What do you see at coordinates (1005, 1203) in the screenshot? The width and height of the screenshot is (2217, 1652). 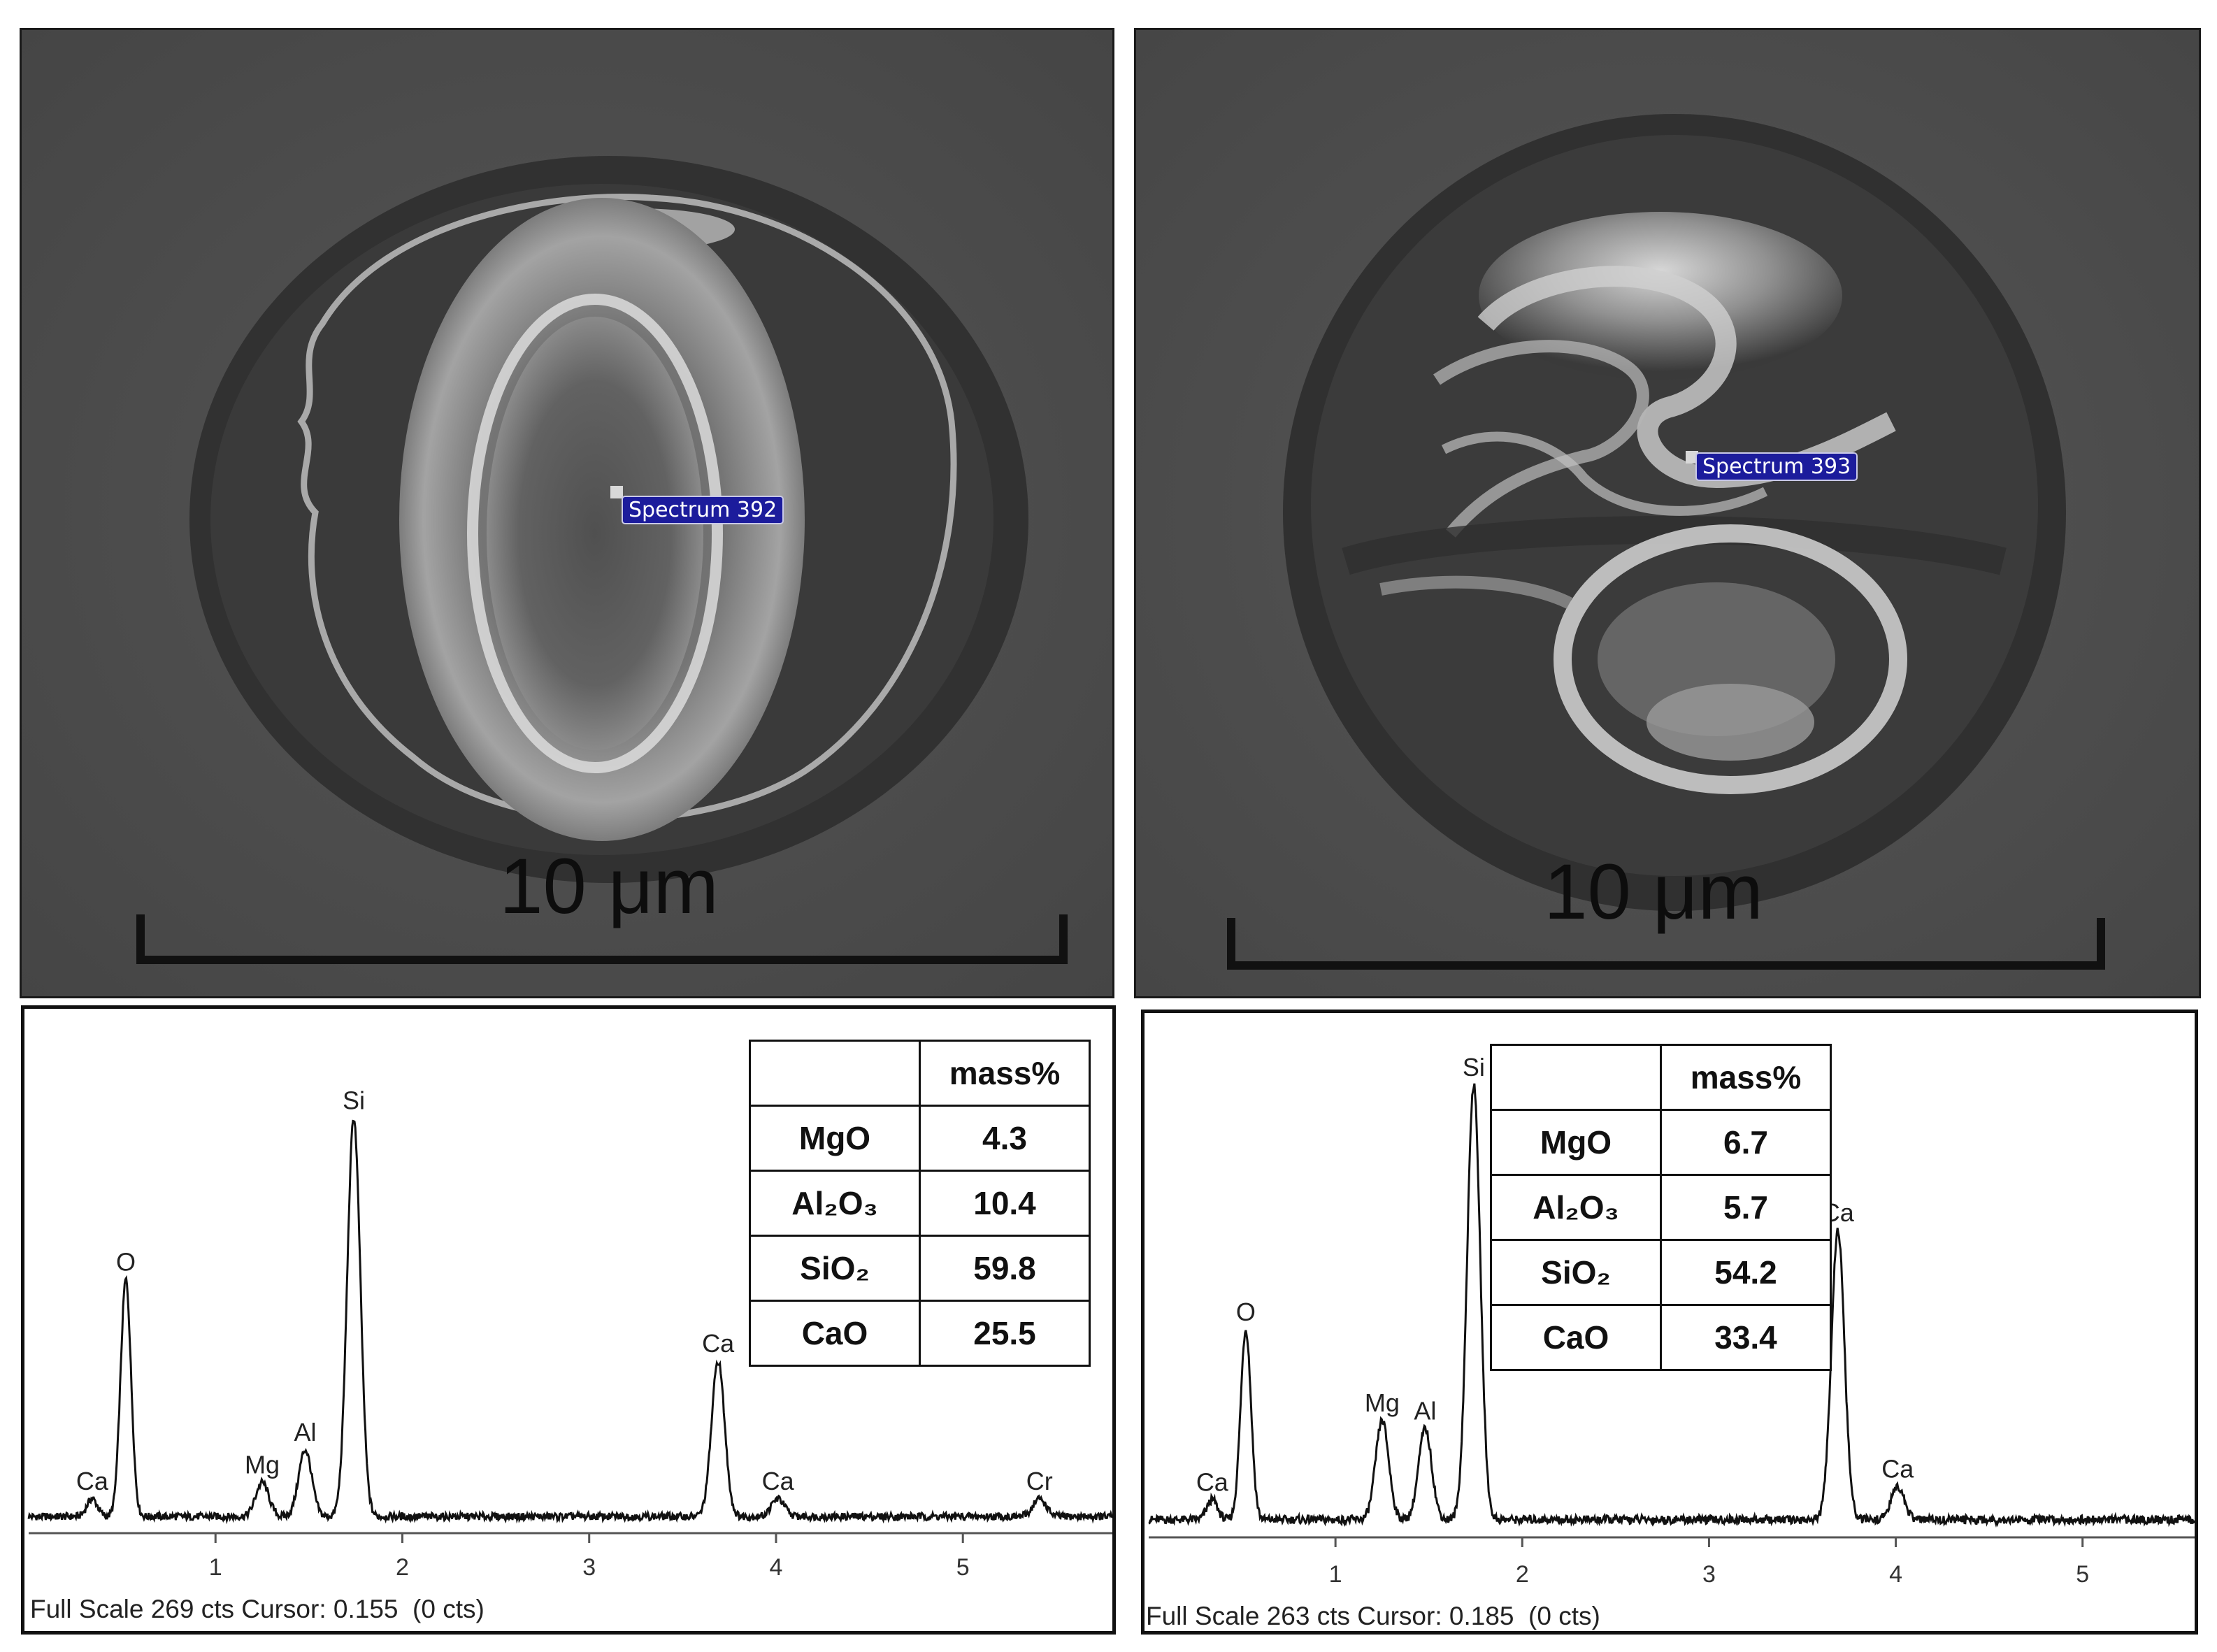 I see `value-cell: 10.4` at bounding box center [1005, 1203].